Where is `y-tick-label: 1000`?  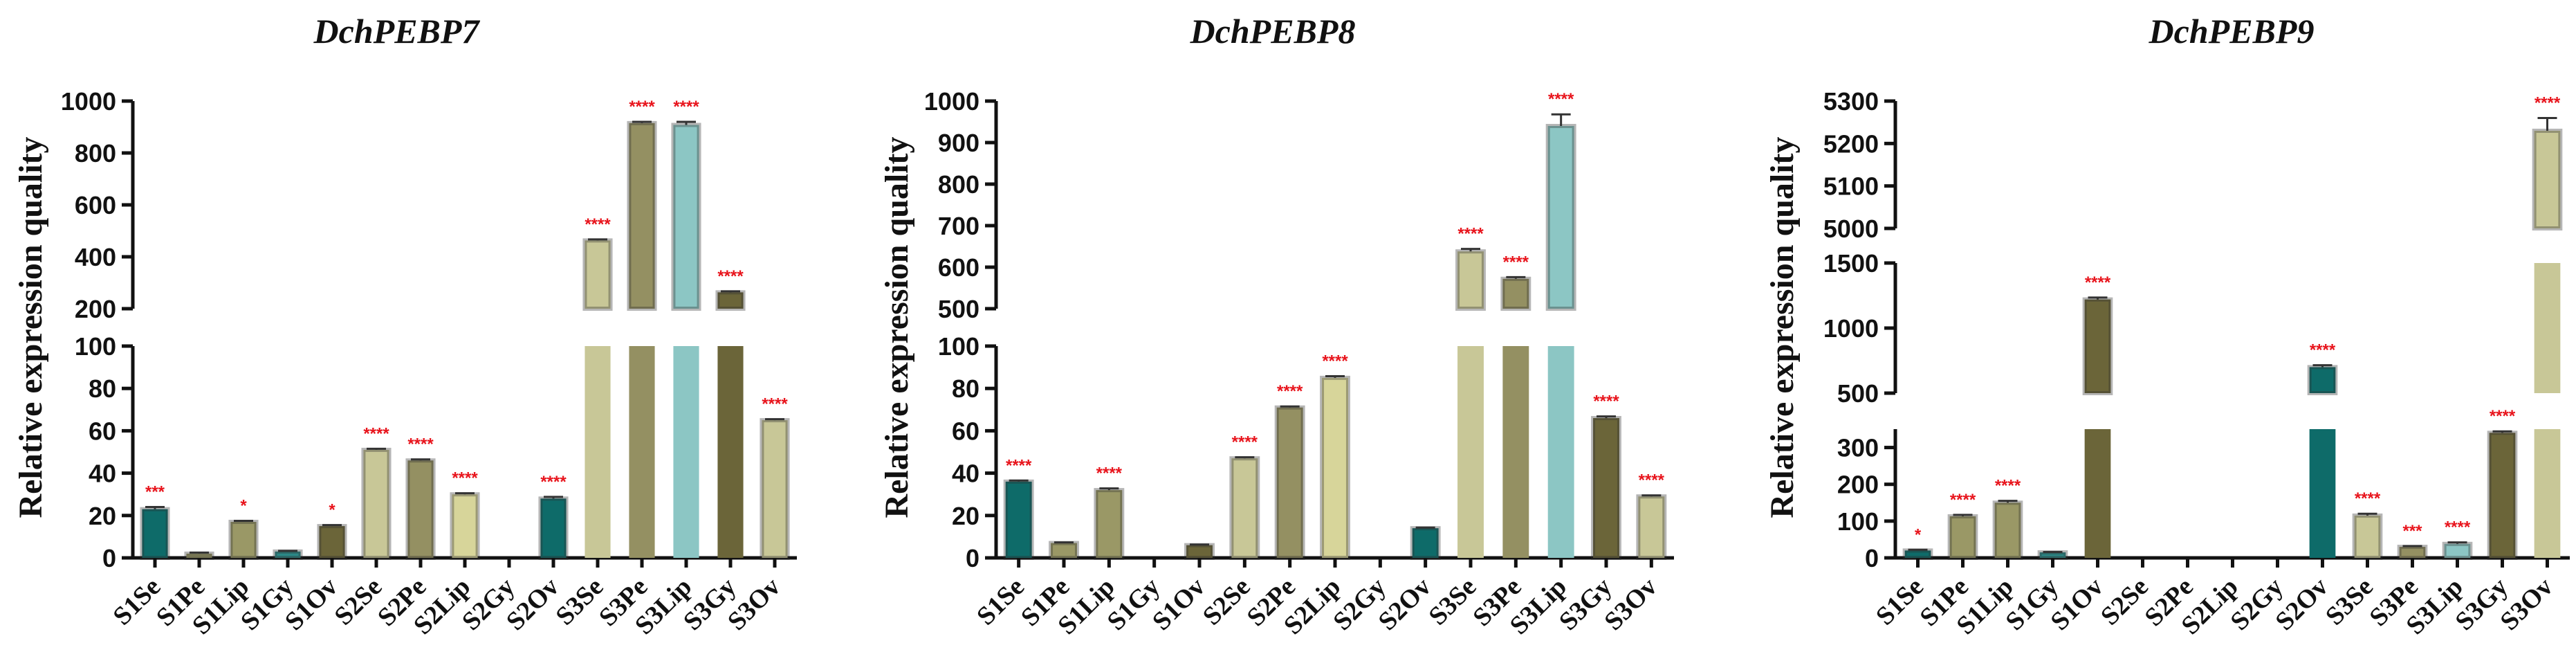 y-tick-label: 1000 is located at coordinates (88, 101).